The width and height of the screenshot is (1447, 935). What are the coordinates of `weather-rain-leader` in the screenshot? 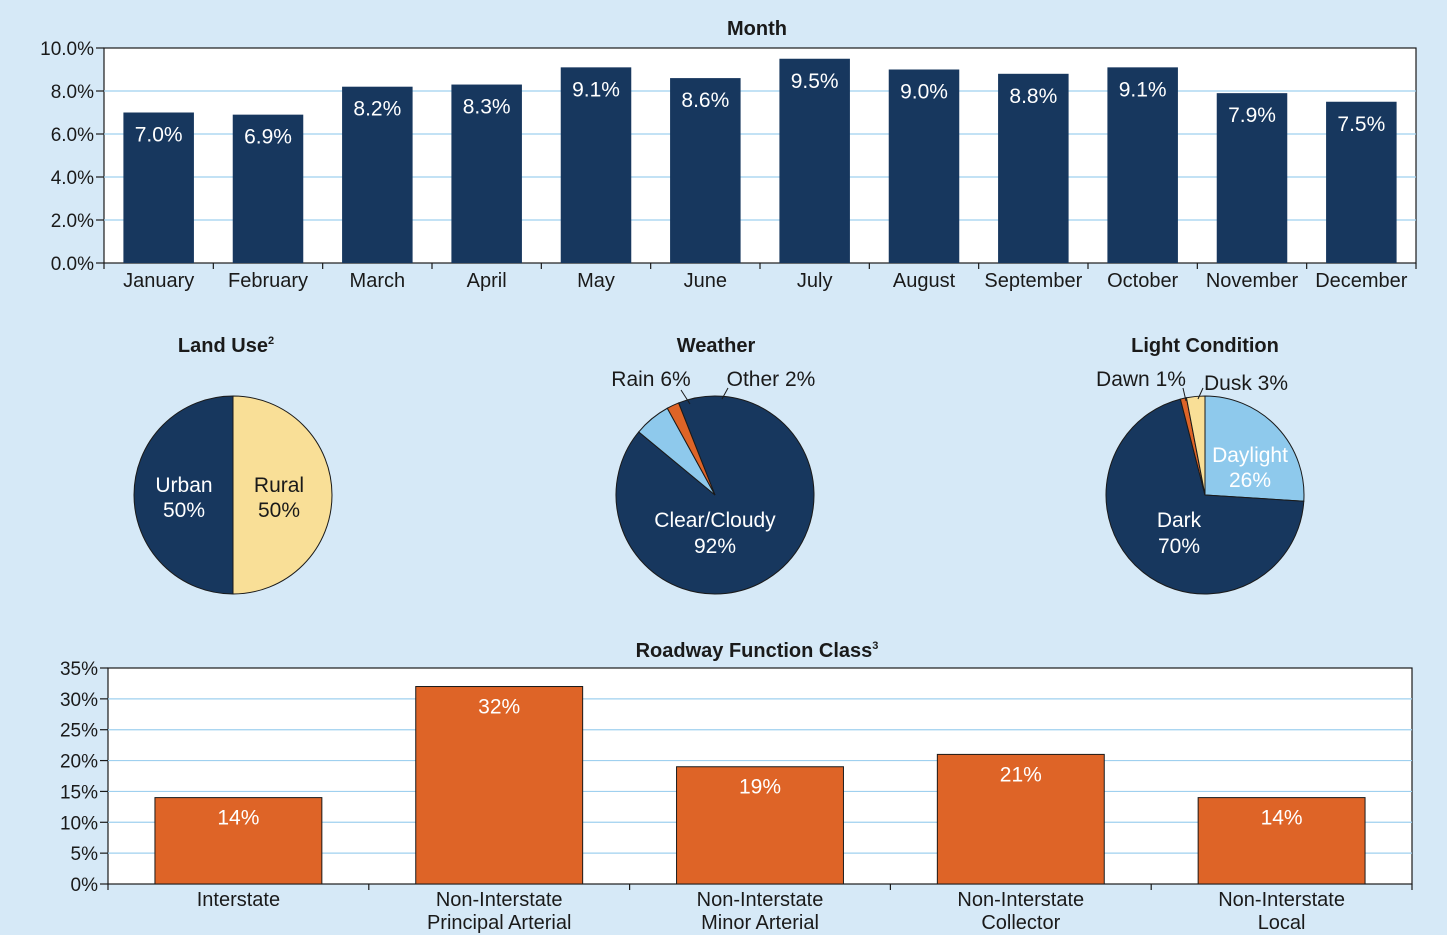 It's located at (685, 397).